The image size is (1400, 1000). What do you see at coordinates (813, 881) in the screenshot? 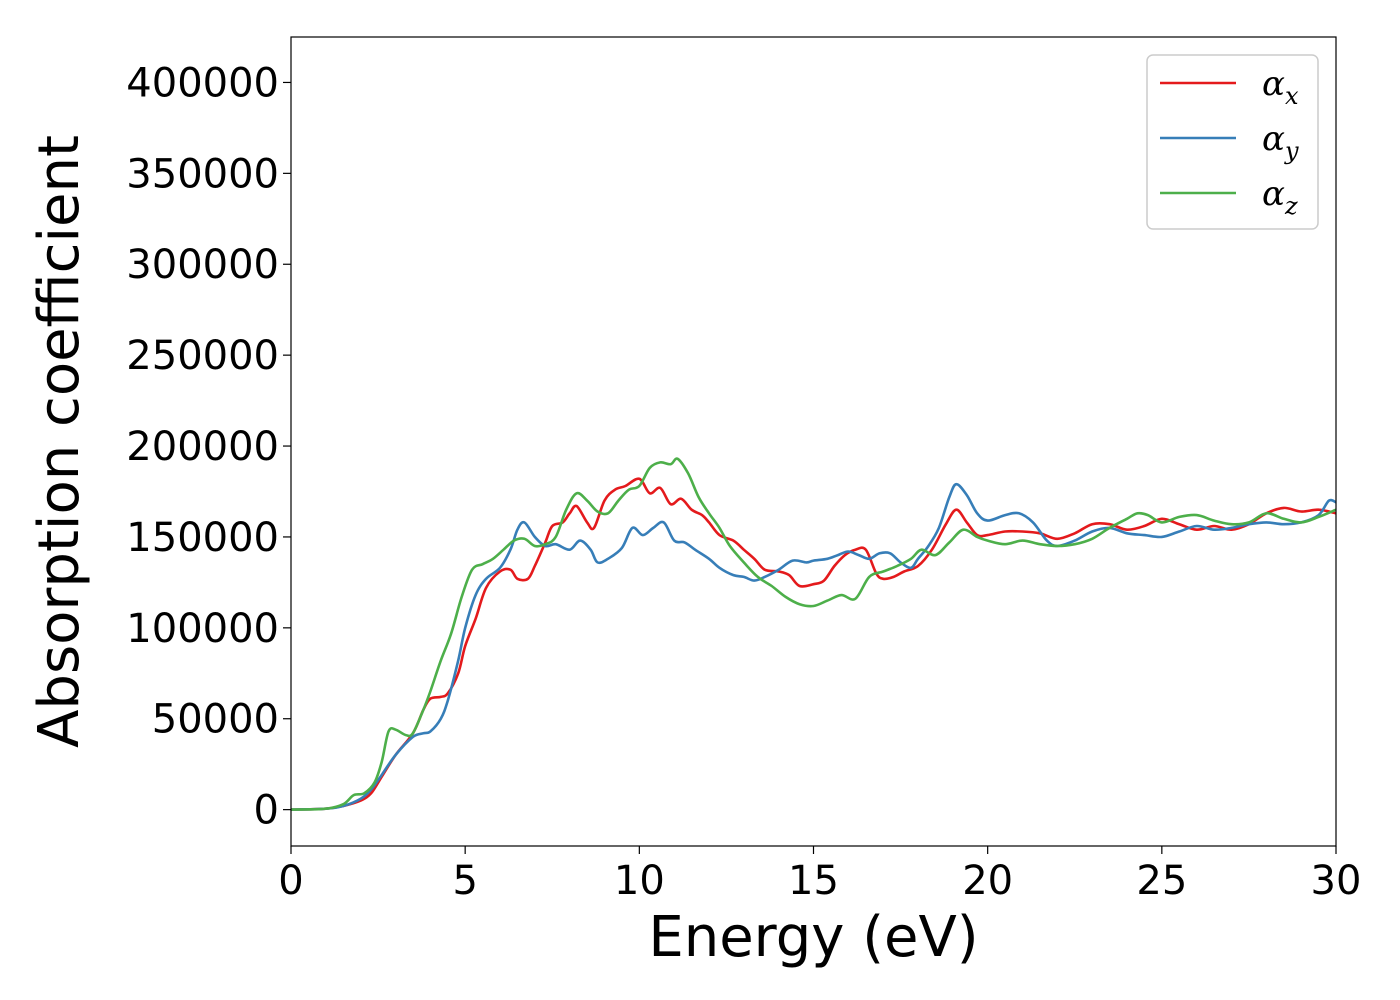
I see `x-tick-label: 15` at bounding box center [813, 881].